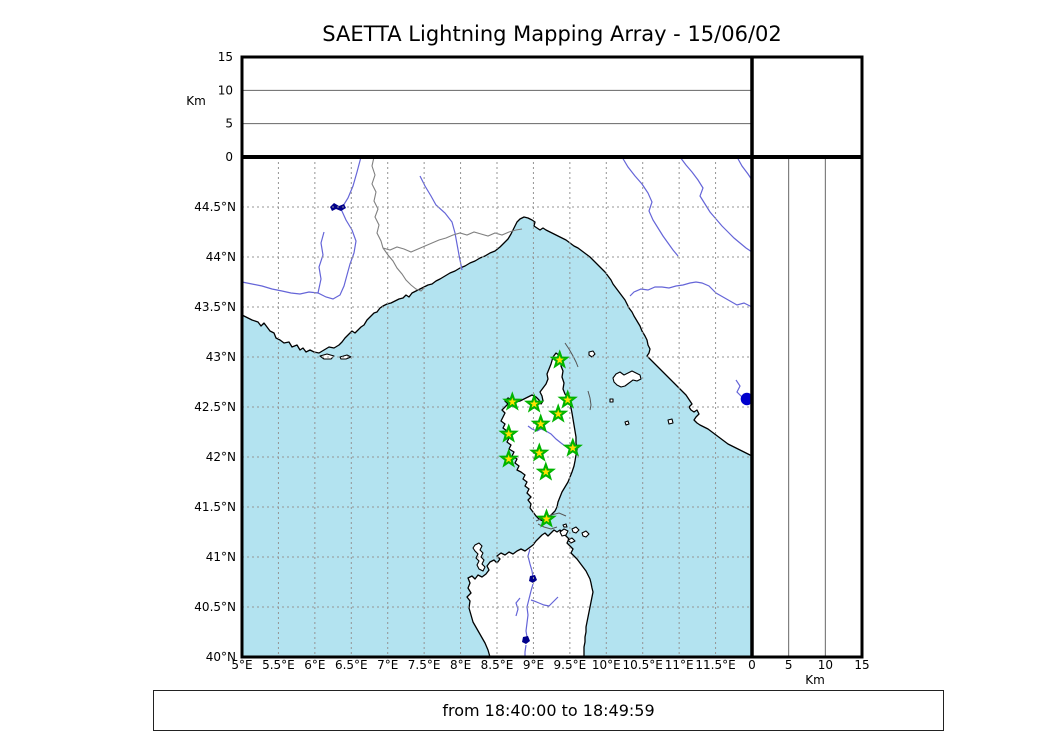 The image size is (1050, 750). I want to click on lon-tick-label: 5.5°E, so click(278, 665).